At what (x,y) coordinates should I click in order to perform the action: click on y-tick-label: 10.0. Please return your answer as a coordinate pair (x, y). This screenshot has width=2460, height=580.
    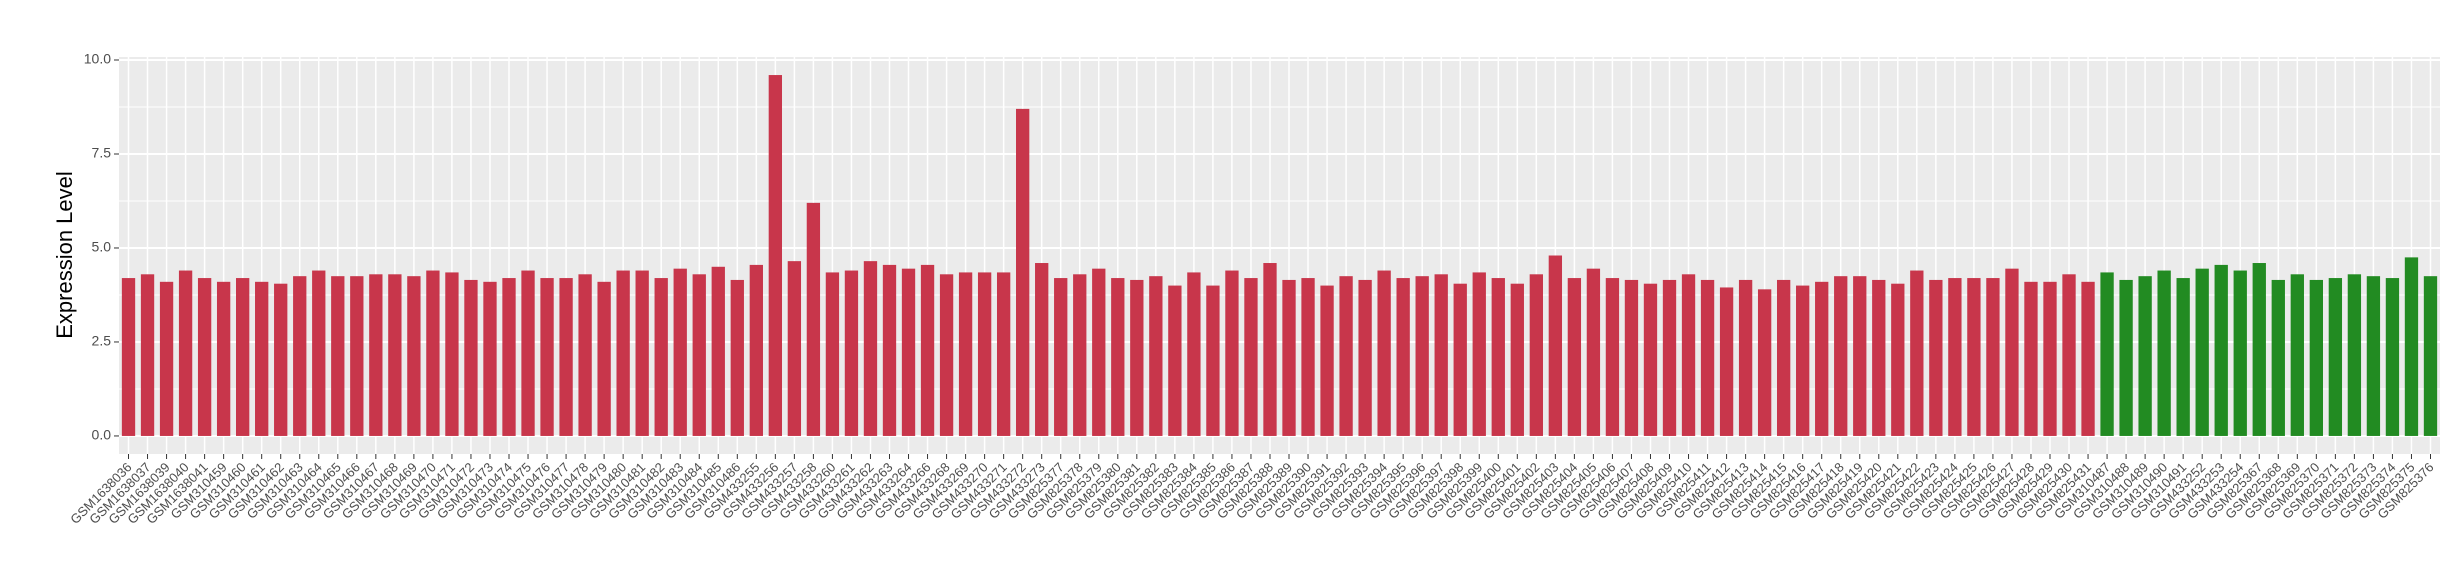
    Looking at the image, I should click on (97, 59).